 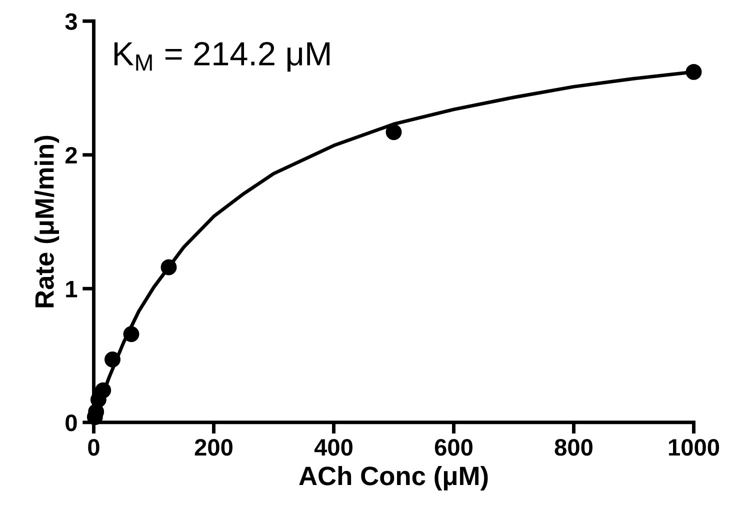 What do you see at coordinates (453, 447) in the screenshot?
I see `x-tick-label: 600` at bounding box center [453, 447].